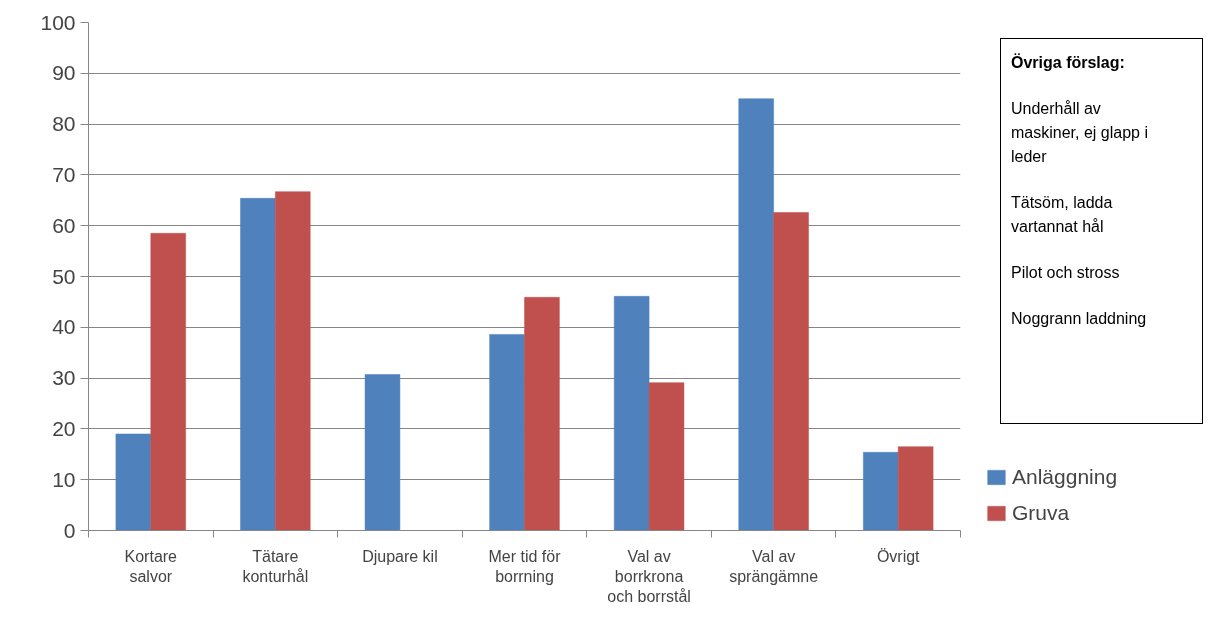 This screenshot has width=1215, height=628. I want to click on x-tick-label: Val av borrkrona och borrstål, so click(649, 576).